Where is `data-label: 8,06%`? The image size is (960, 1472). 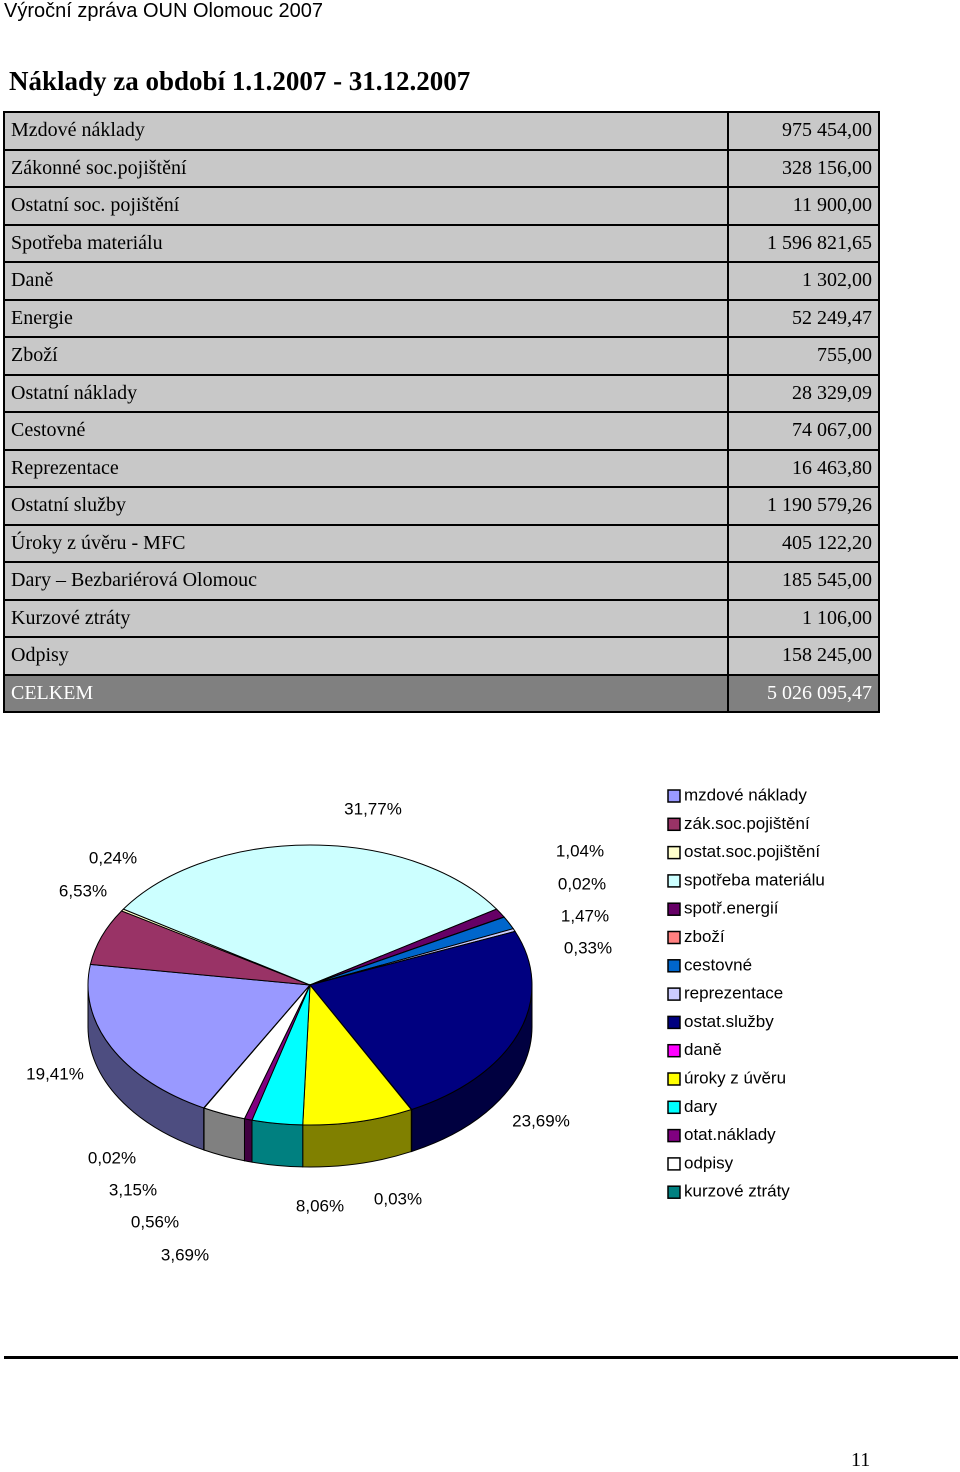
data-label: 8,06% is located at coordinates (320, 1205).